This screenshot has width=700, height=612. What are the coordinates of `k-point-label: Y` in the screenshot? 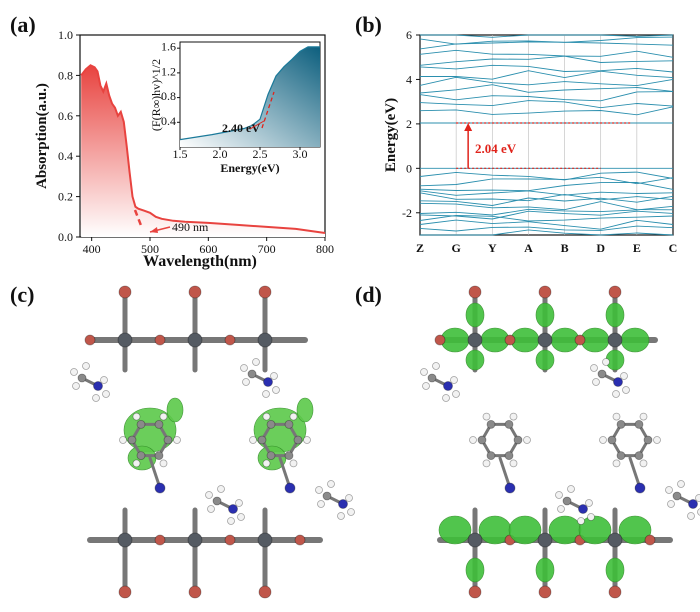 It's located at (492, 248).